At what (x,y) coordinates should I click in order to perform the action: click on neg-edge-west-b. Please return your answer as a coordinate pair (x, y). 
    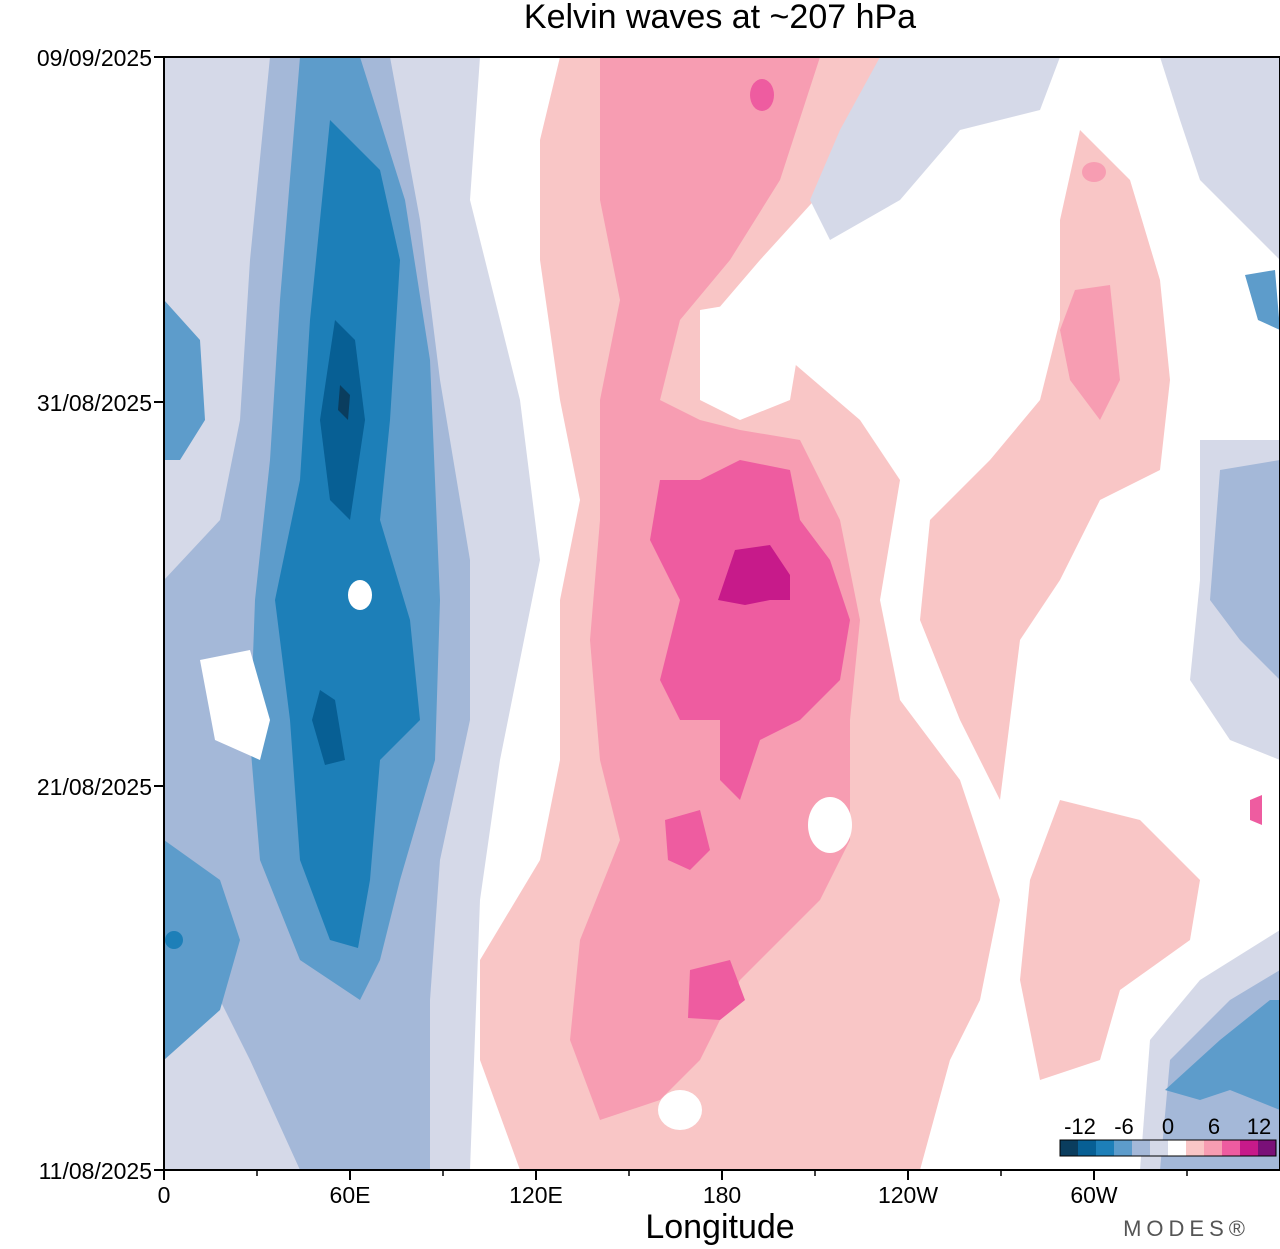
    Looking at the image, I should click on (202, 950).